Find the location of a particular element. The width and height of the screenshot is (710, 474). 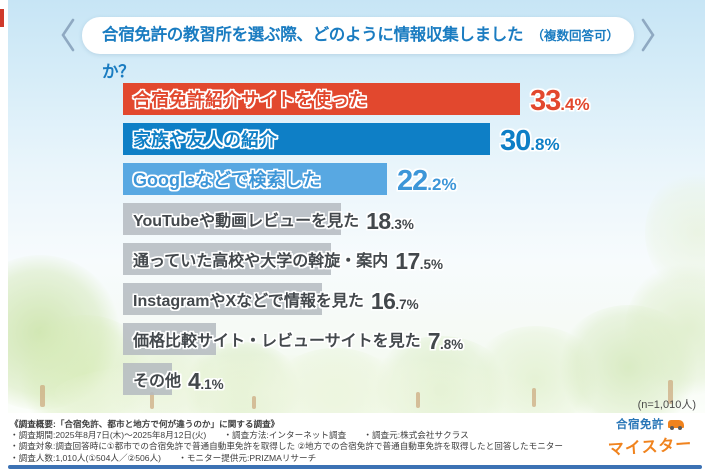

corner-red-mark is located at coordinates (2, 18).